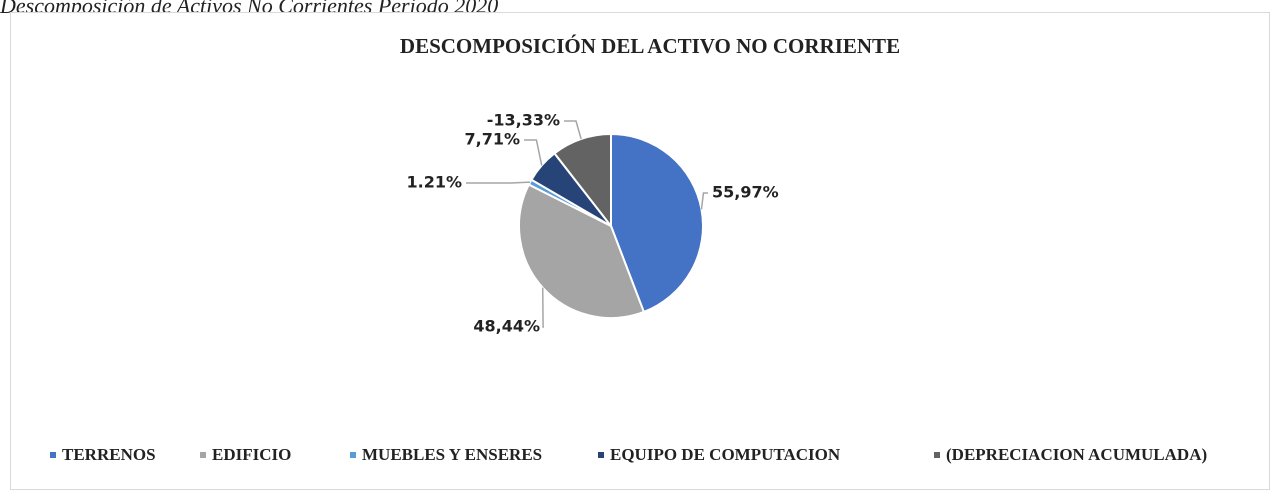 Image resolution: width=1272 pixels, height=492 pixels. I want to click on legend-label: EQUIPO DE COMPUTACION, so click(725, 454).